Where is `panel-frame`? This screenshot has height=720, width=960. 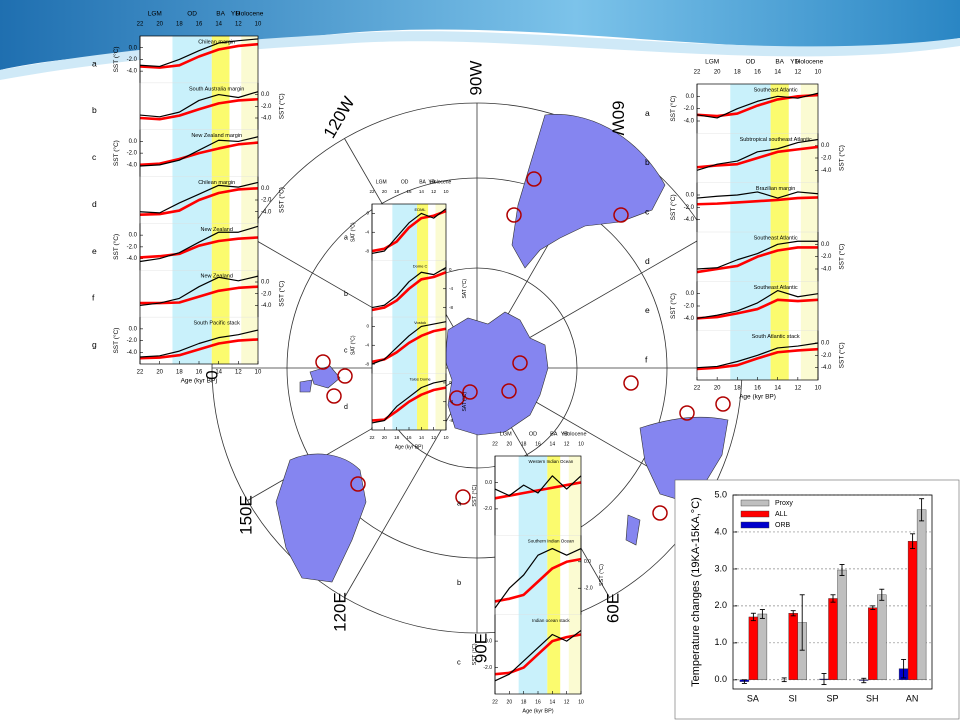 panel-frame is located at coordinates (199, 200).